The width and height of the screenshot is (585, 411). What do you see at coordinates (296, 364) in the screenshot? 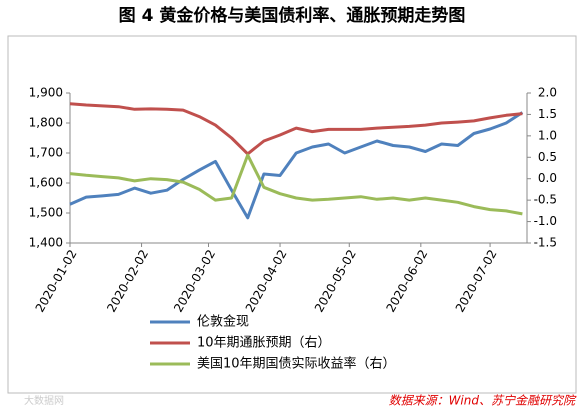
I see `legend-label: 美国10年期国债实际收益率（右）` at bounding box center [296, 364].